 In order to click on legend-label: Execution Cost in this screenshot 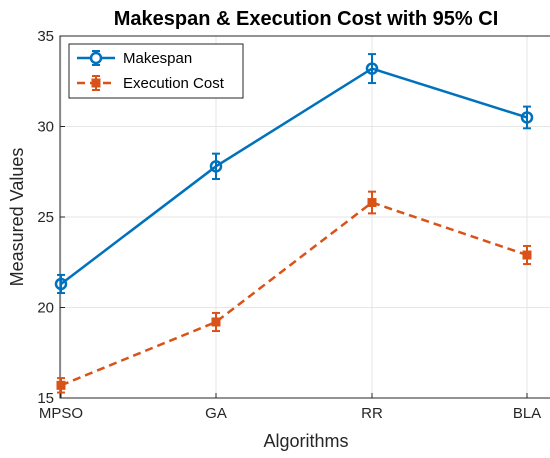, I will do `click(174, 83)`.